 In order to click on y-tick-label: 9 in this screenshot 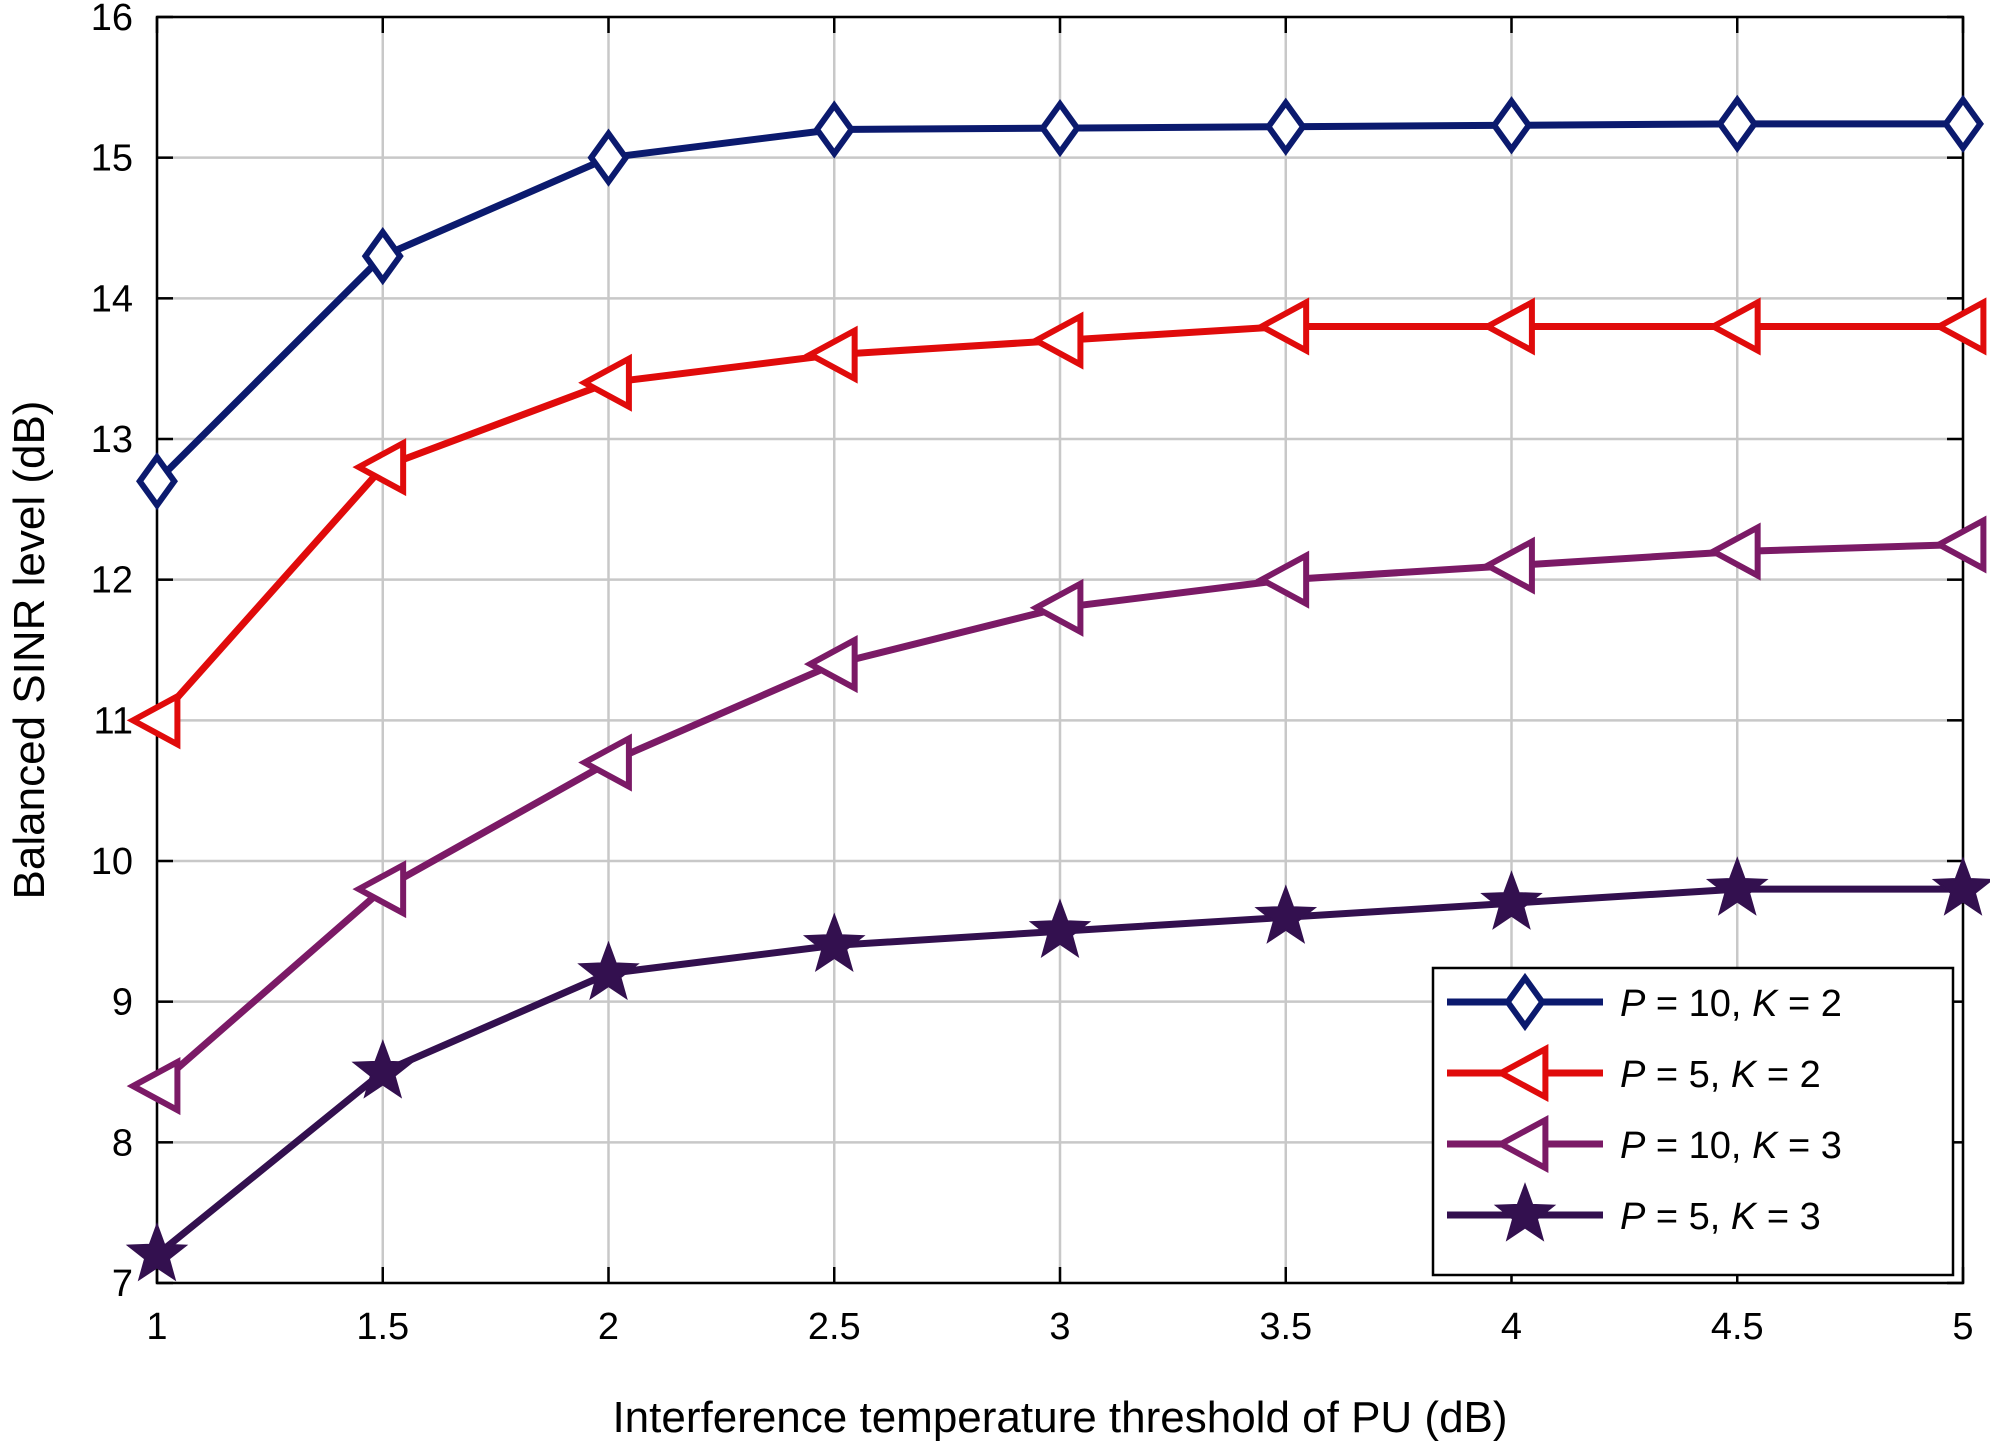, I will do `click(122, 1003)`.